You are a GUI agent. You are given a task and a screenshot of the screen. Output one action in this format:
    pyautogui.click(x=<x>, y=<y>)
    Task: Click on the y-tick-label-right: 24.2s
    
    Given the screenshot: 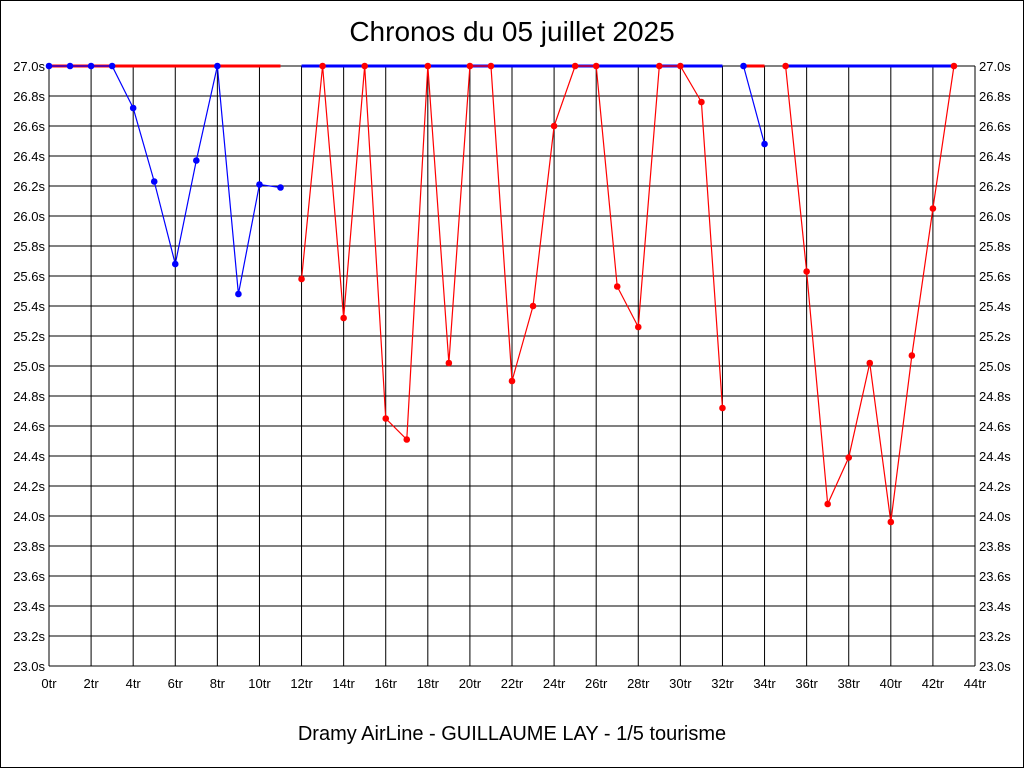 What is the action you would take?
    pyautogui.click(x=995, y=486)
    